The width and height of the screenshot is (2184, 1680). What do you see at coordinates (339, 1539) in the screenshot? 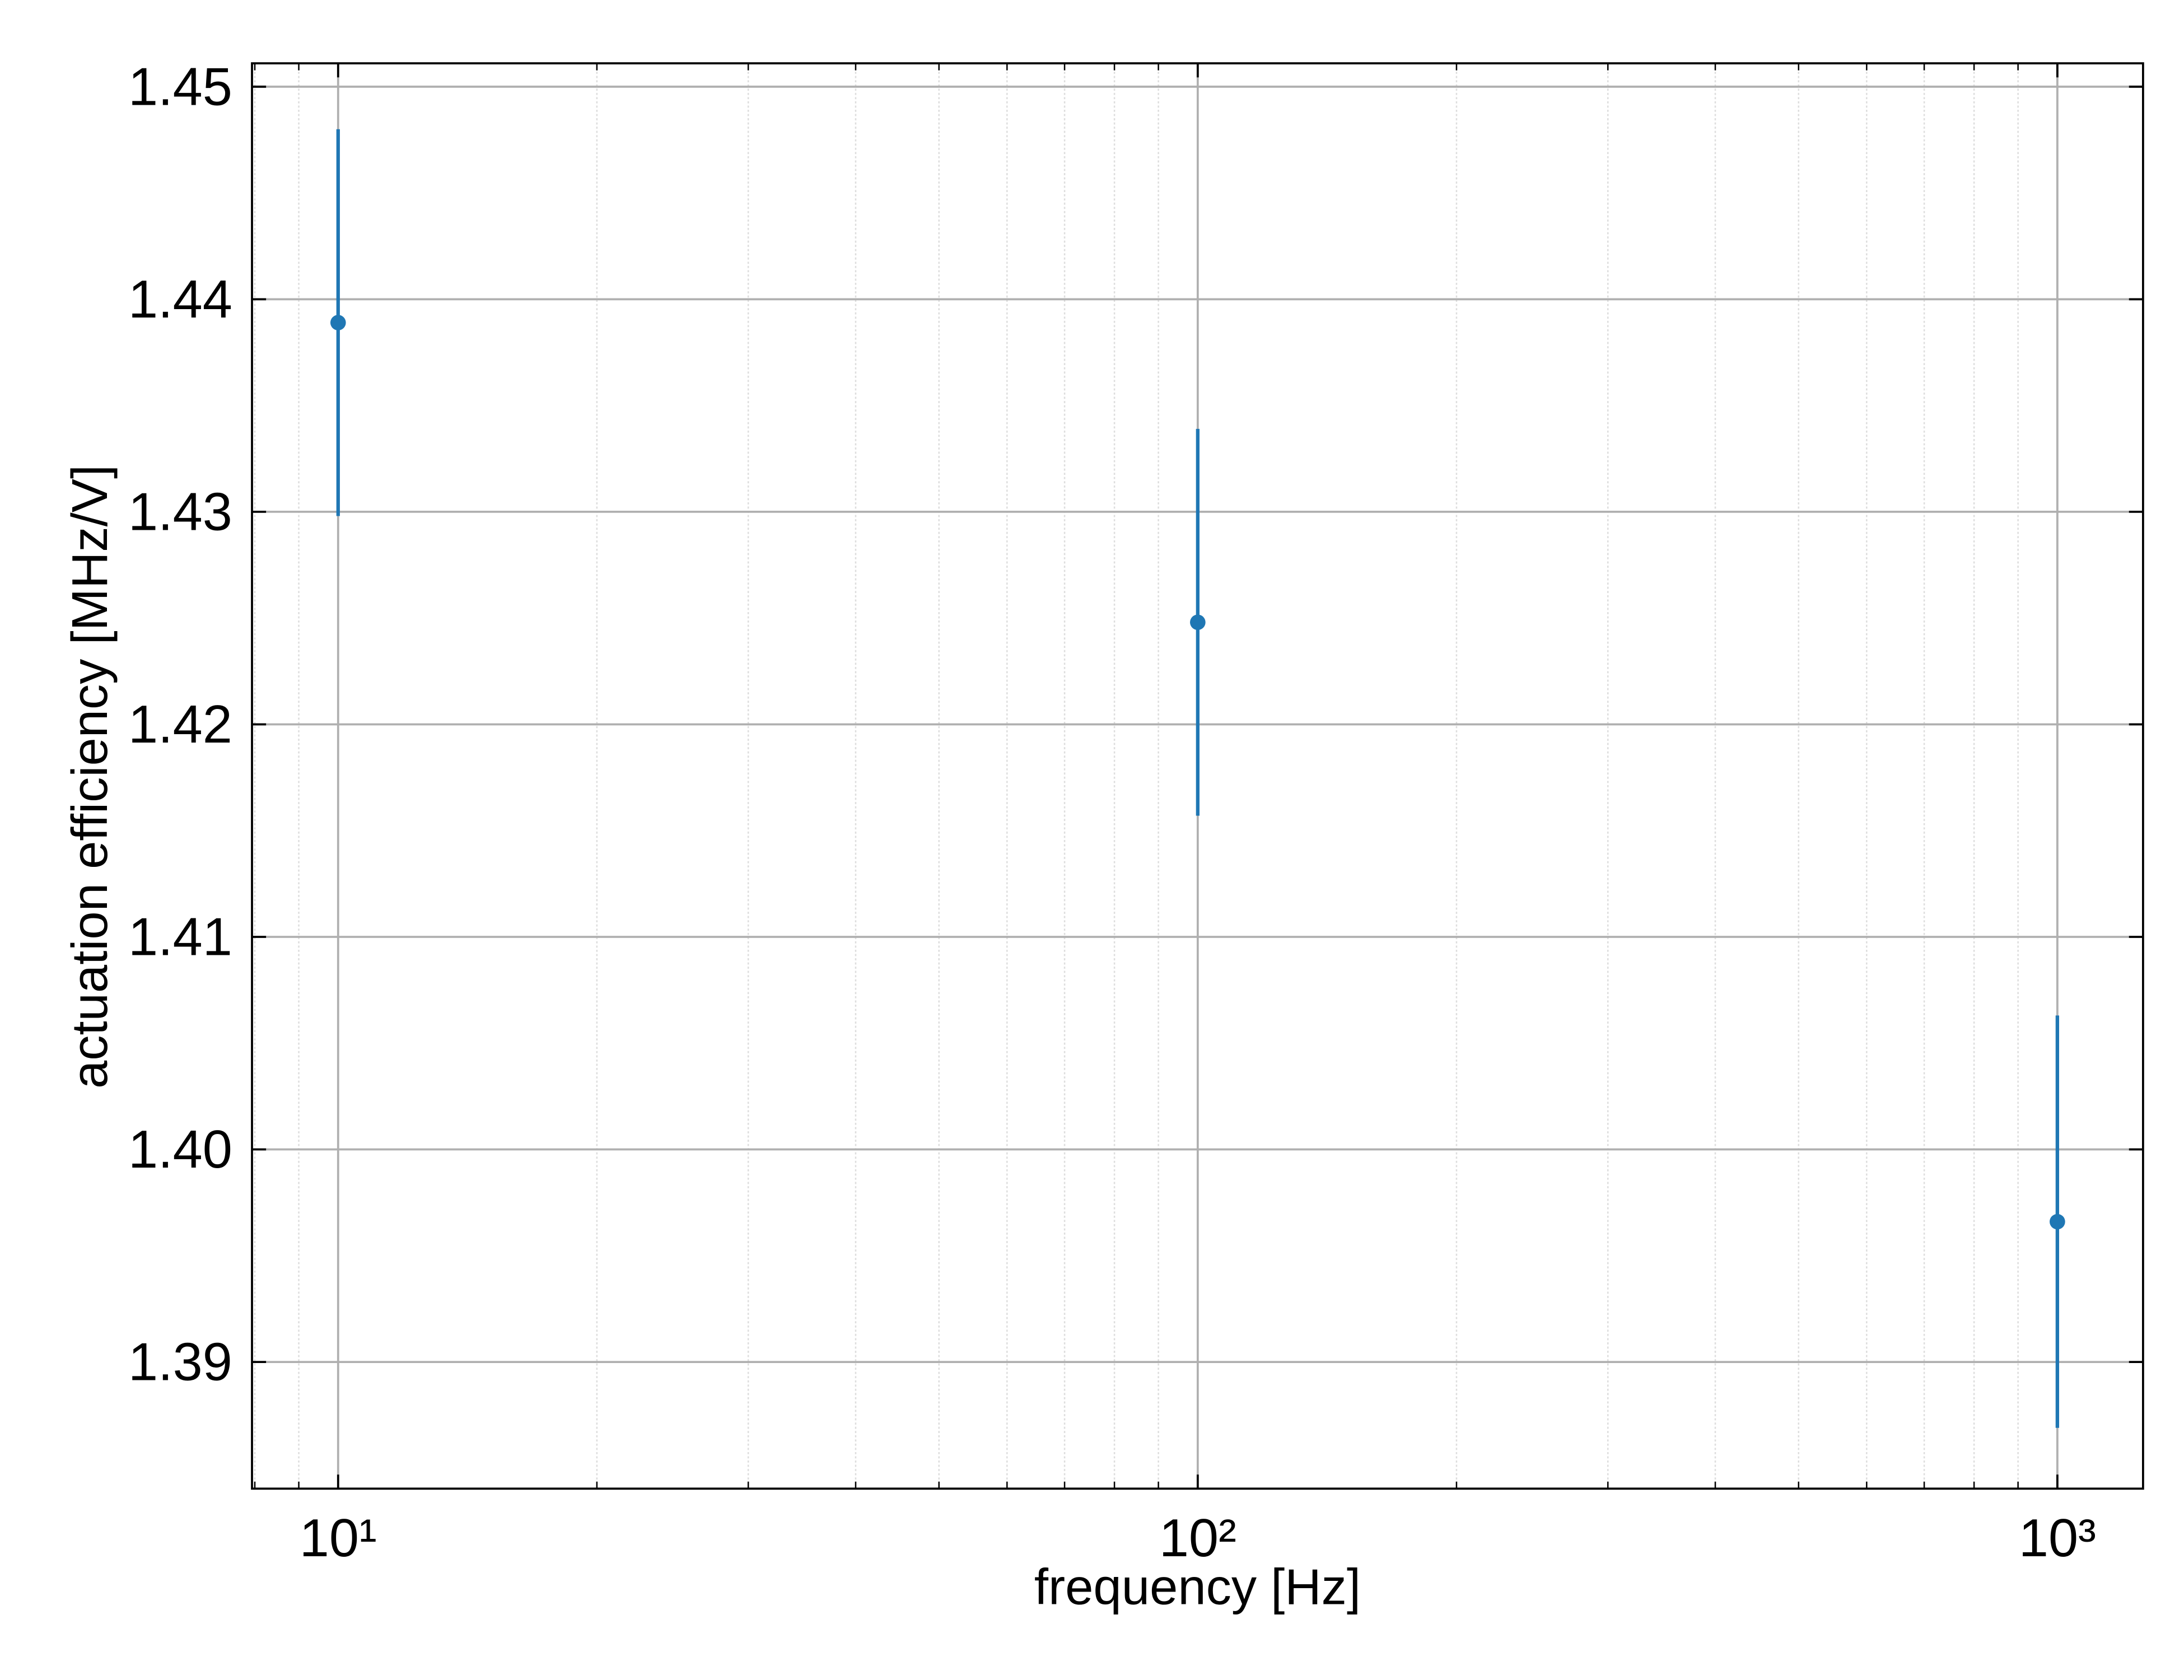
I see `x-tick-label: 10¹` at bounding box center [339, 1539].